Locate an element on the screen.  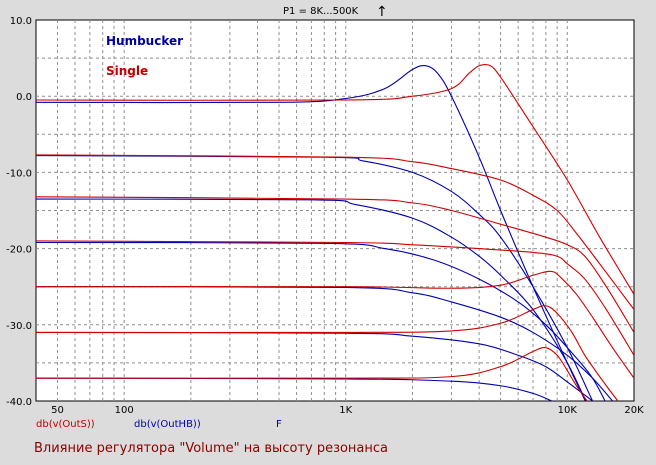
x-tick-label: 1K is located at coordinates (345, 410).